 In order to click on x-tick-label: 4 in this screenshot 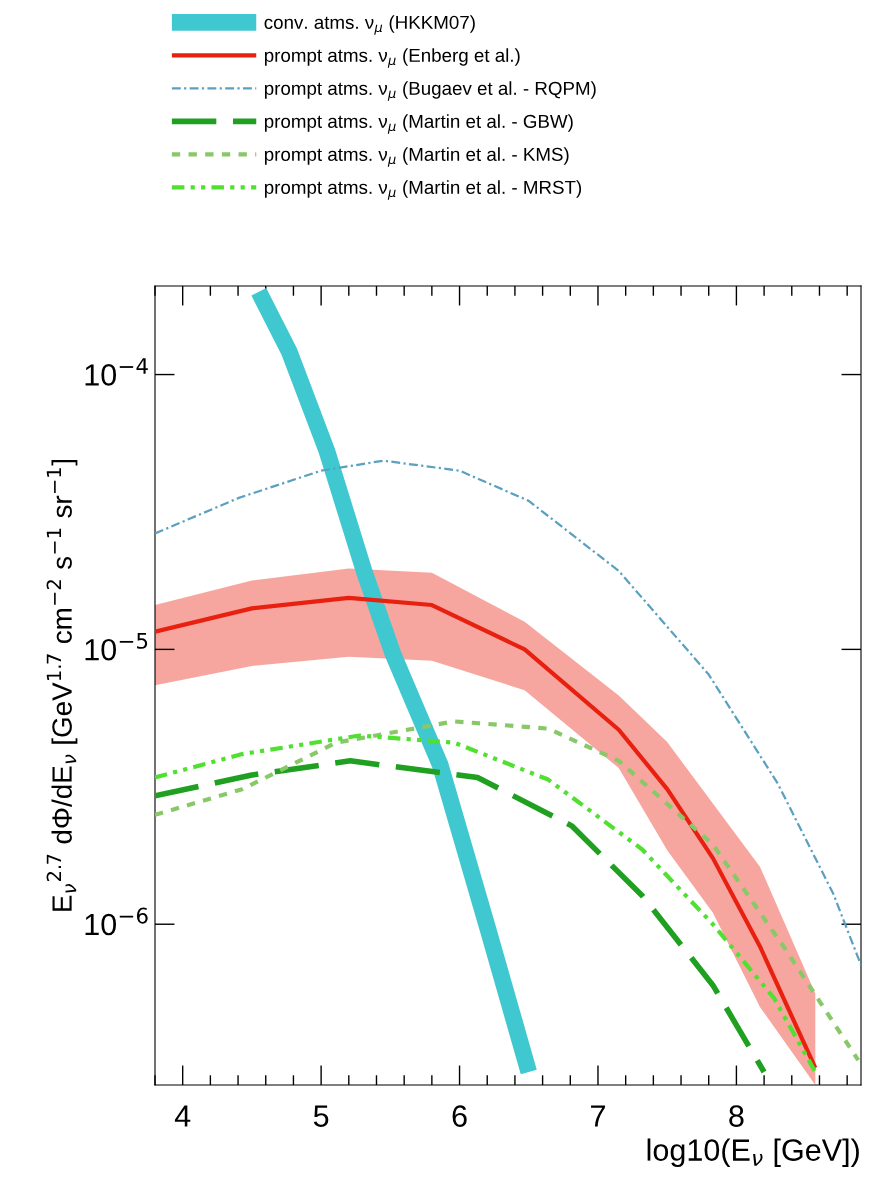, I will do `click(182, 1116)`.